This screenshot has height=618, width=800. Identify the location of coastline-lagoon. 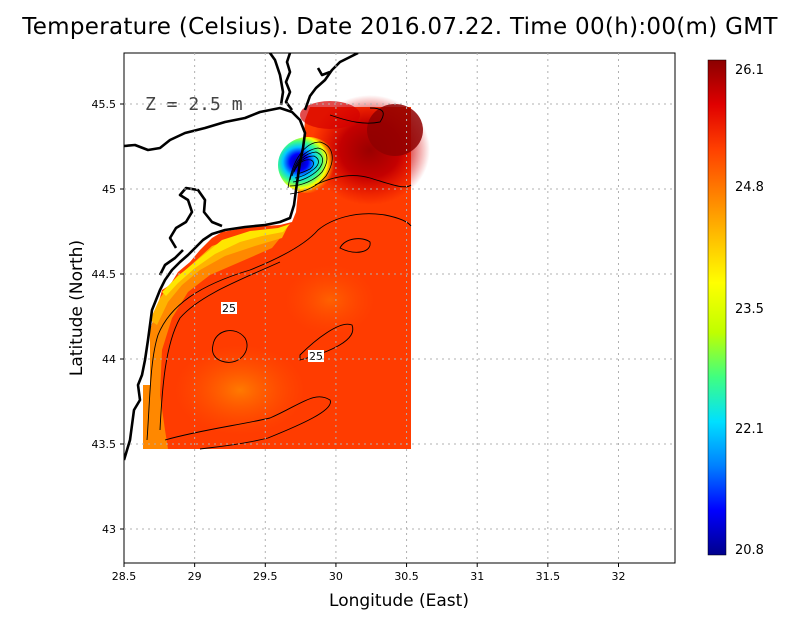
(195, 217).